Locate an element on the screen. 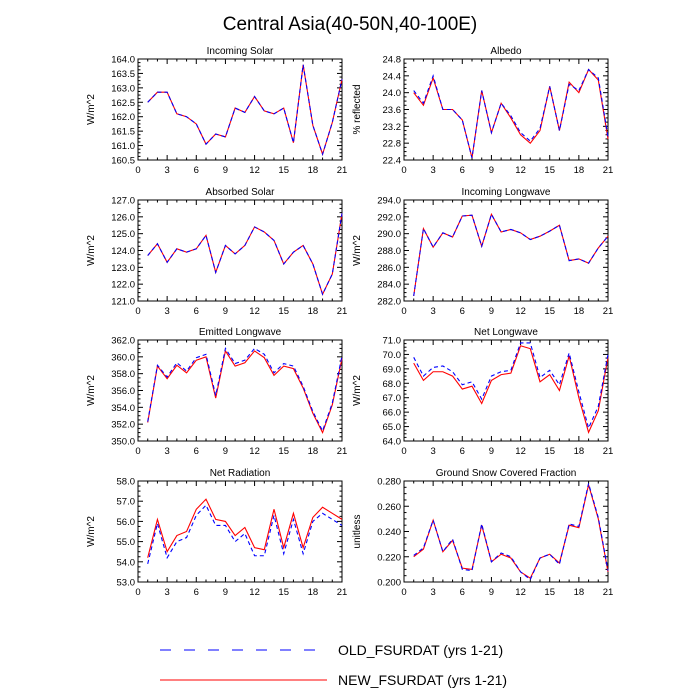  panel-title: Incoming Solar is located at coordinates (240, 51).